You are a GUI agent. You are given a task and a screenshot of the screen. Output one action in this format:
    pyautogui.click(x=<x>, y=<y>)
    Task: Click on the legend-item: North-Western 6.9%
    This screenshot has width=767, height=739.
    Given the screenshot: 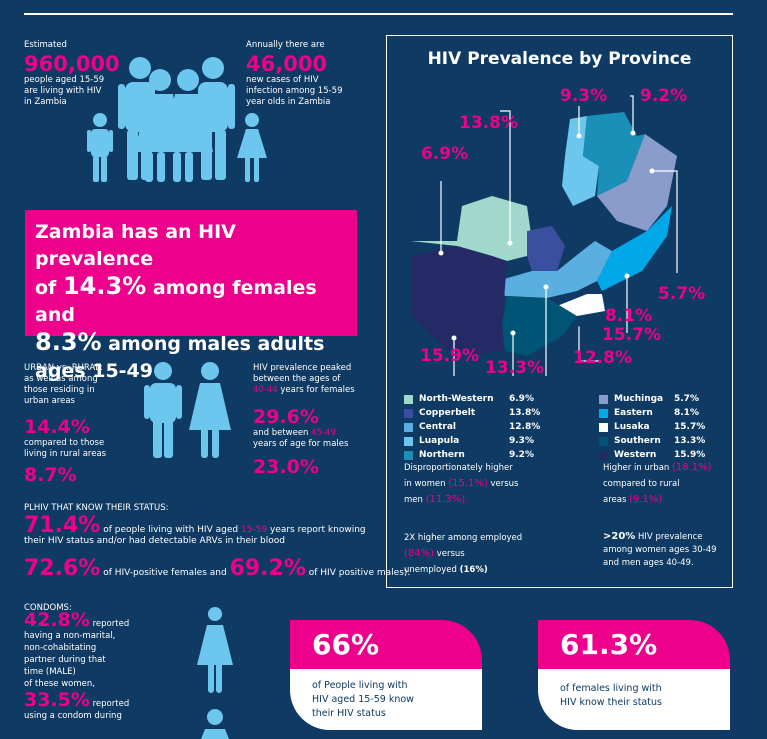 What is the action you would take?
    pyautogui.click(x=472, y=399)
    